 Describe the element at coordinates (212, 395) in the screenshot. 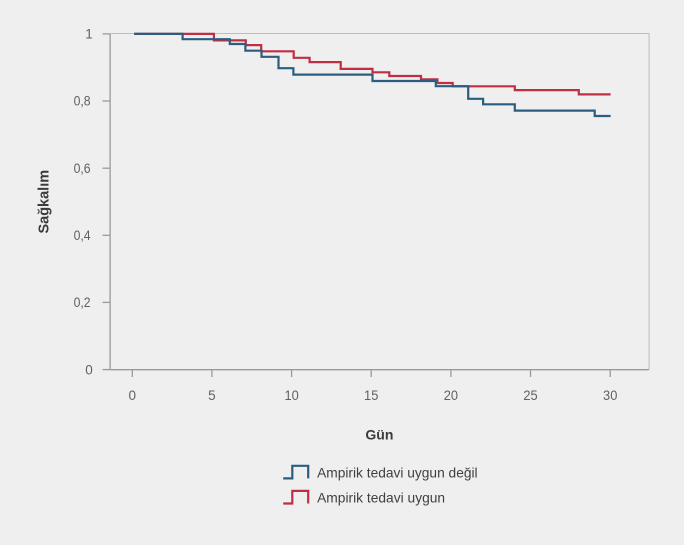

I see `svg-text: 5` at that location.